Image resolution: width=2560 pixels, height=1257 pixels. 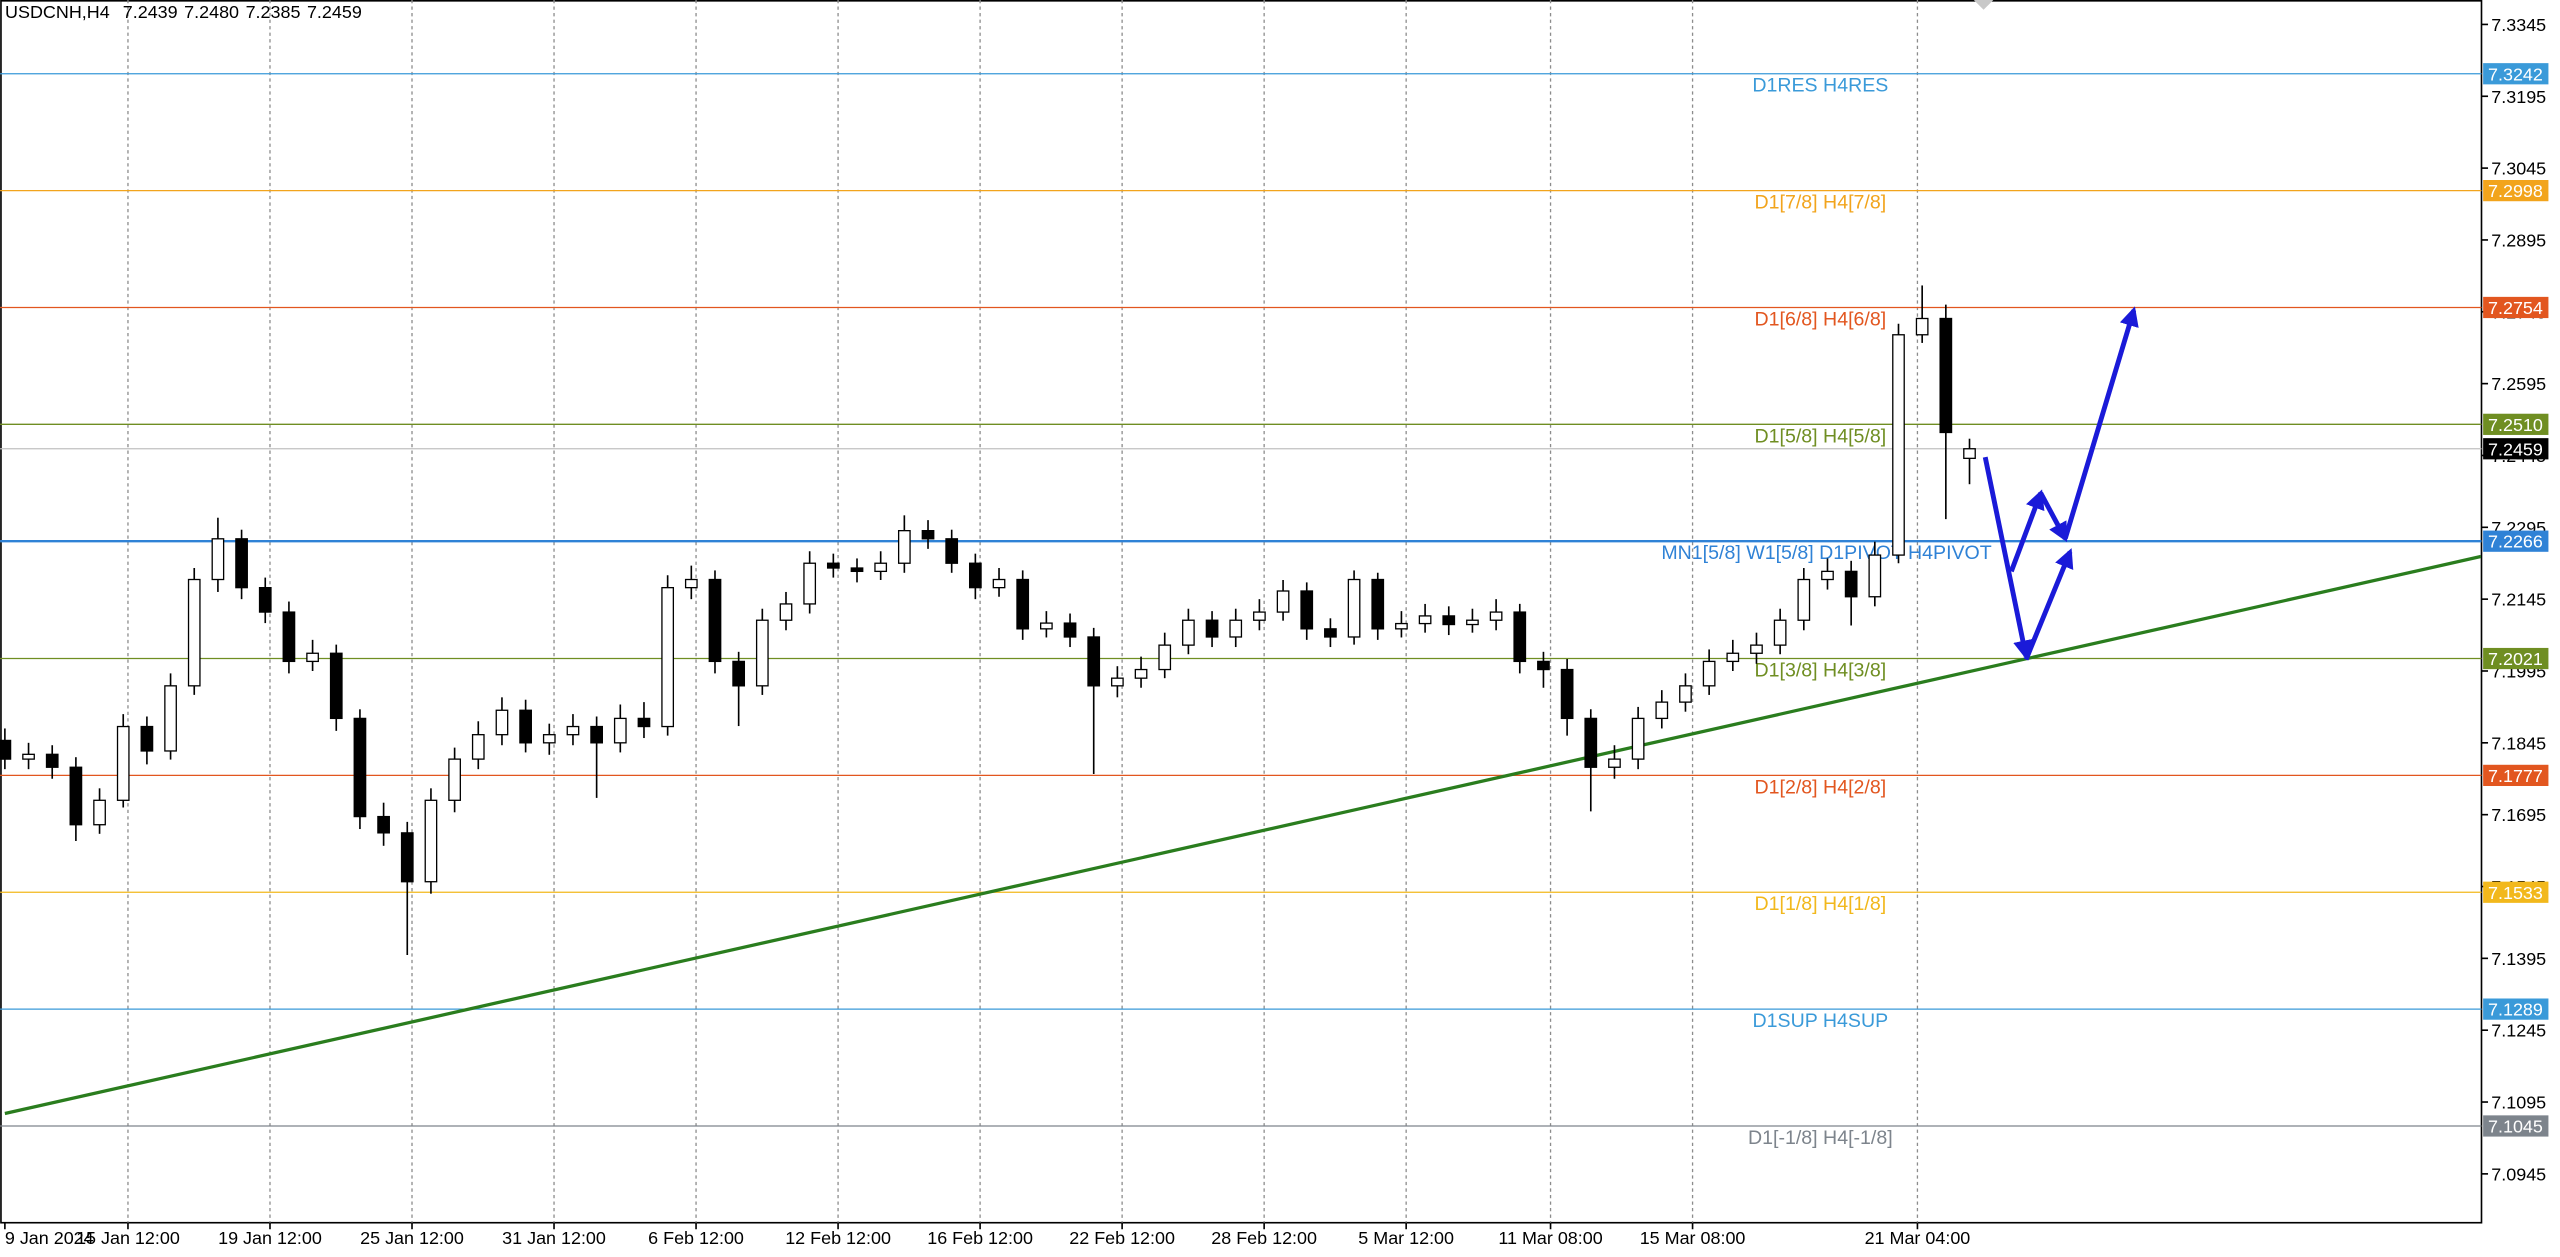 What do you see at coordinates (838, 1238) in the screenshot?
I see `x-tick-label: 12 Feb 12:00` at bounding box center [838, 1238].